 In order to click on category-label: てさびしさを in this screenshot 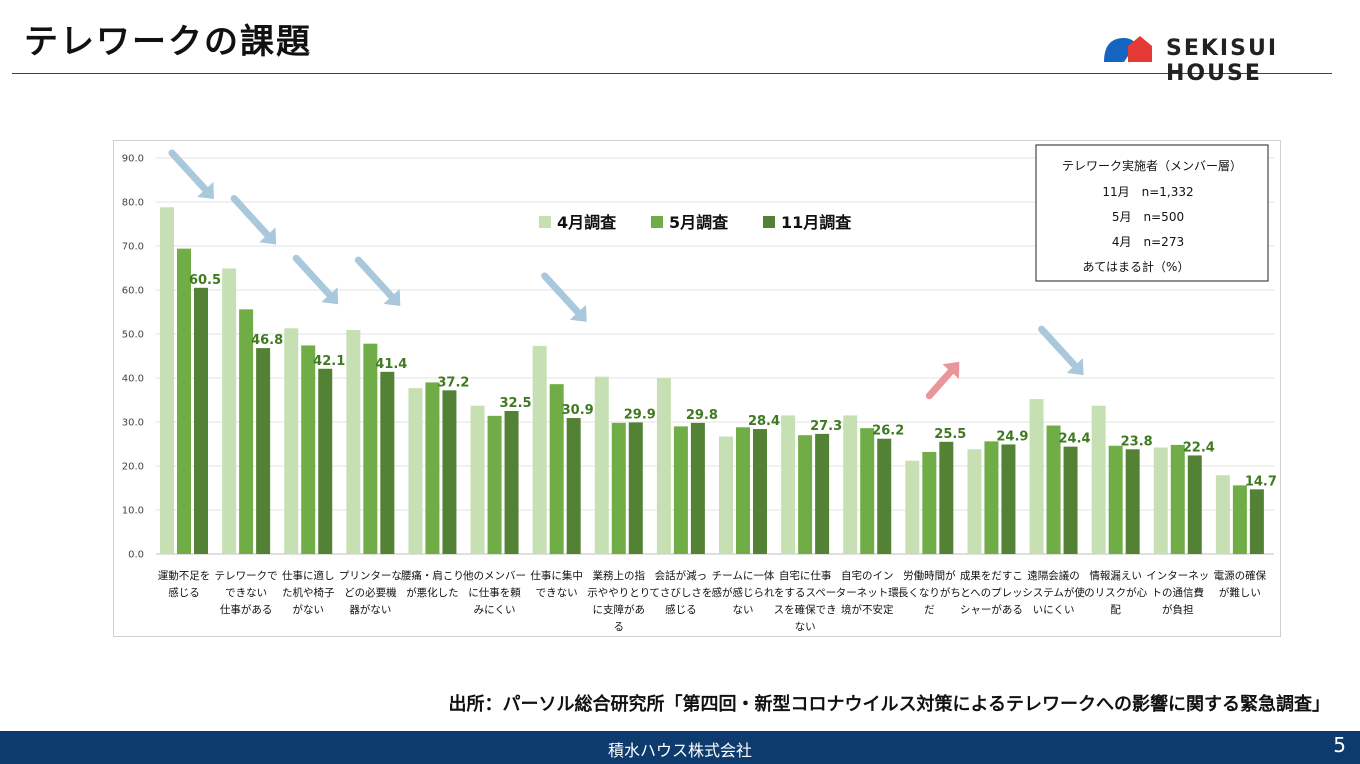, I will do `click(680, 593)`.